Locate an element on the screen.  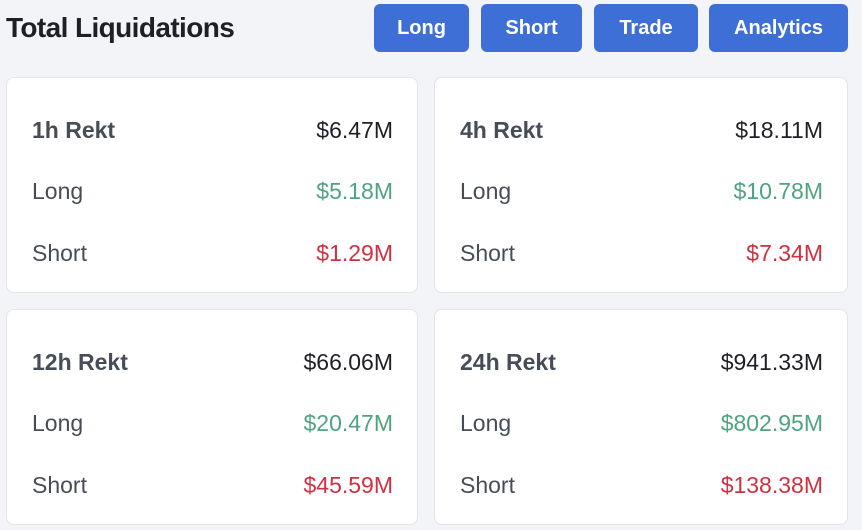
long-button: Long is located at coordinates (421, 28).